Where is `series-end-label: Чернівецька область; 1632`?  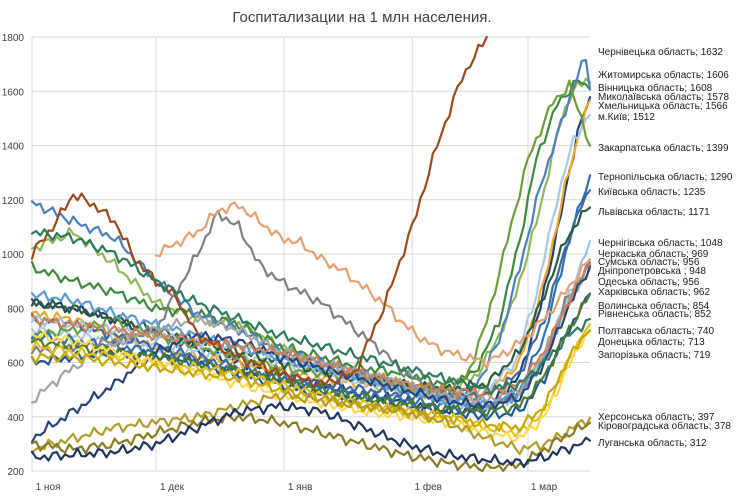
series-end-label: Чернівецька область; 1632 is located at coordinates (660, 52).